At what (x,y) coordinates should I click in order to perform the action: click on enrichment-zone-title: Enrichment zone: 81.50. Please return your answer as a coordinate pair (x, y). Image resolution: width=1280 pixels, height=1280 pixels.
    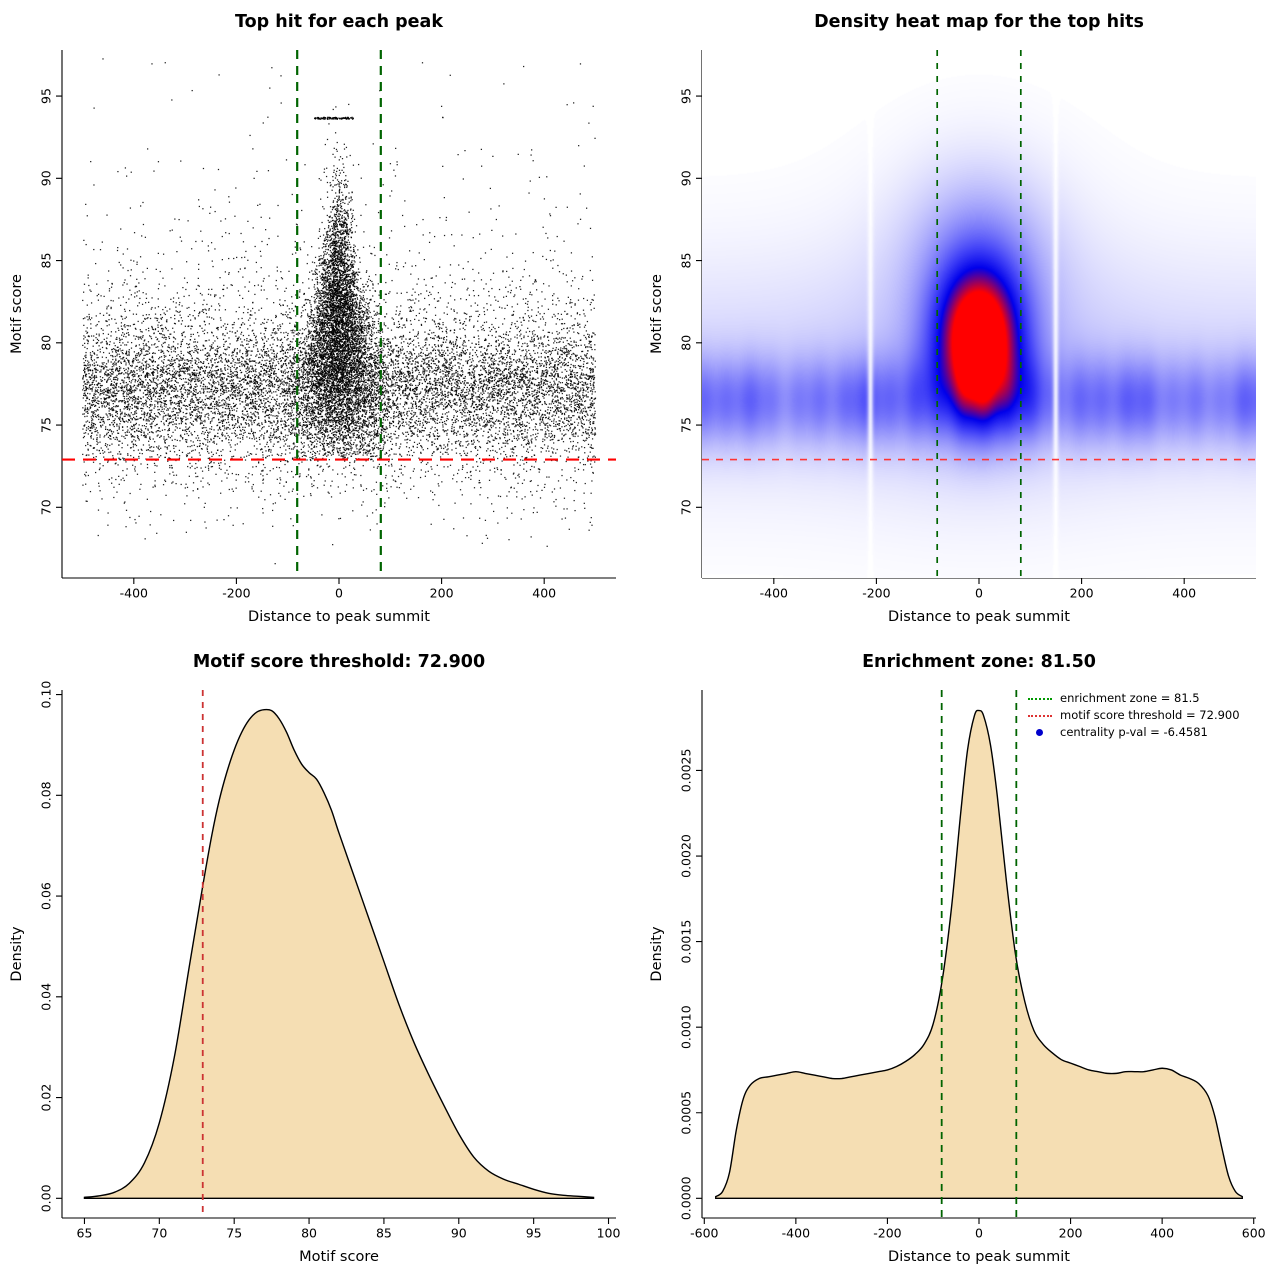
    Looking at the image, I should click on (979, 662).